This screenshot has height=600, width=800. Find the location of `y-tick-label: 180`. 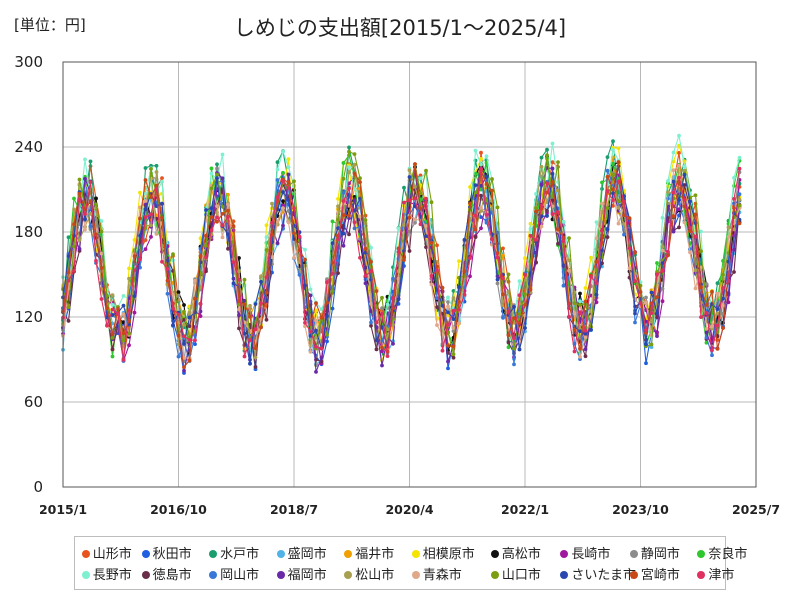

y-tick-label: 180 is located at coordinates (28, 232).